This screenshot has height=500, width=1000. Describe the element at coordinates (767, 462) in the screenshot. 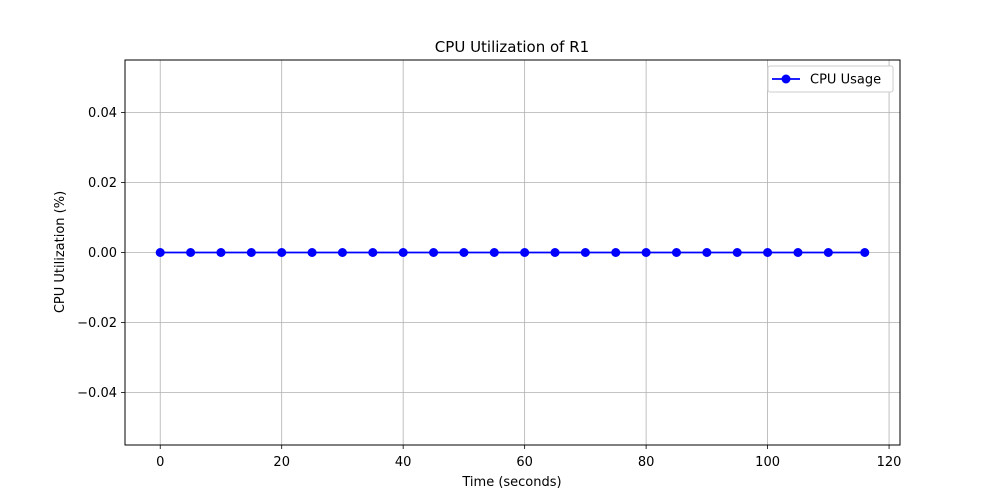

I see `x-tick-label: 100` at that location.